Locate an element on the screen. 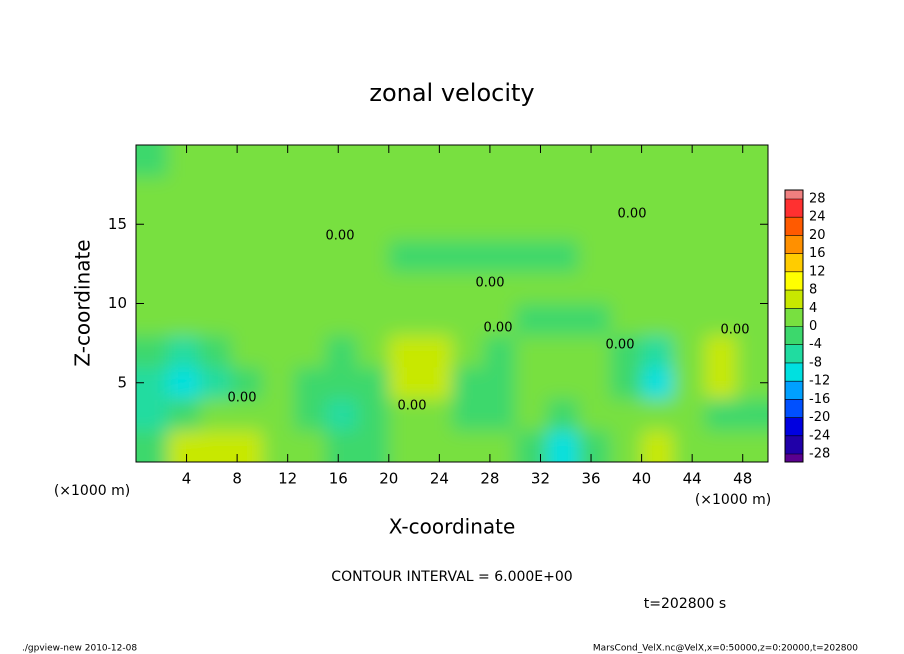 This screenshot has width=904, height=654. x-tick-label: 12 is located at coordinates (287, 479).